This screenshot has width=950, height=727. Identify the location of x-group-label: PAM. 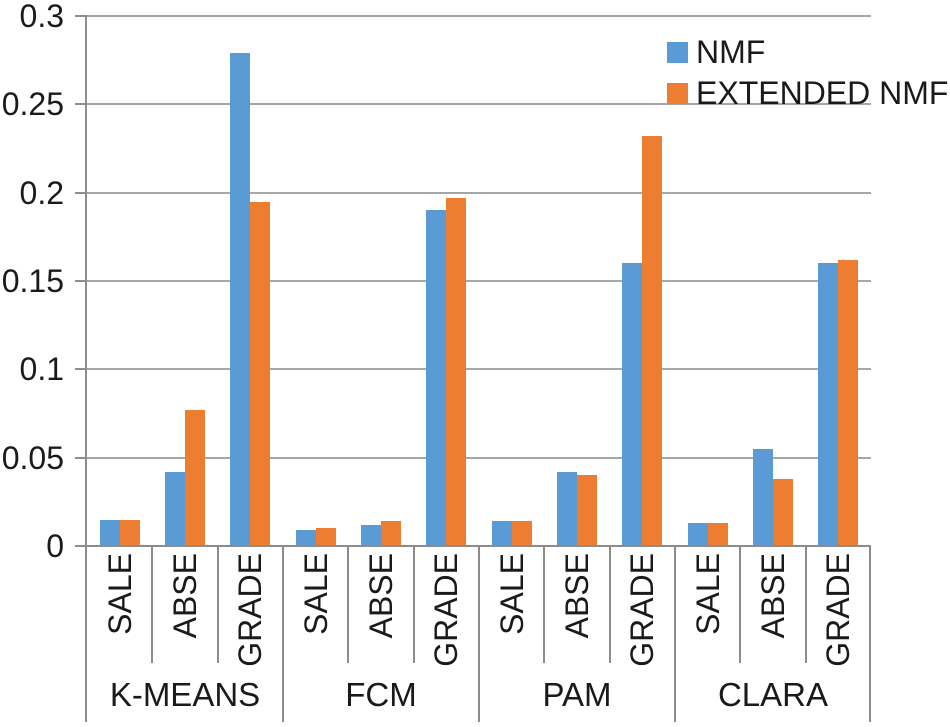
(577, 694).